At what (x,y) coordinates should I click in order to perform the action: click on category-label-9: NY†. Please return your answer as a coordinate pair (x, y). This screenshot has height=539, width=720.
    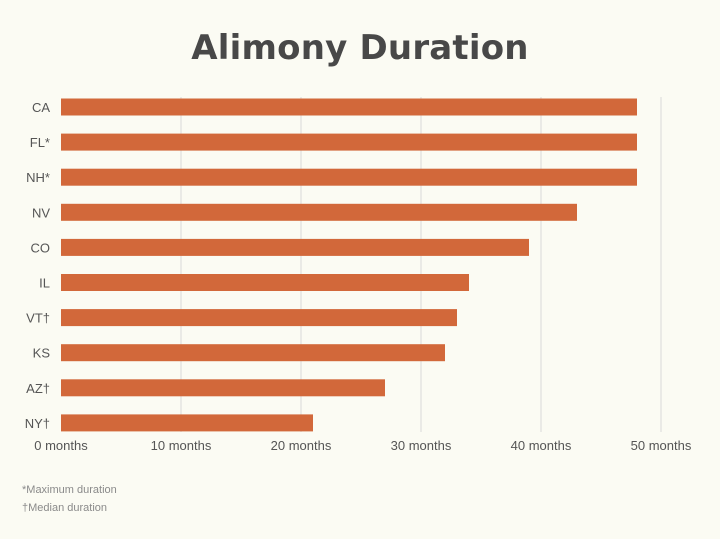
    Looking at the image, I should click on (37, 423).